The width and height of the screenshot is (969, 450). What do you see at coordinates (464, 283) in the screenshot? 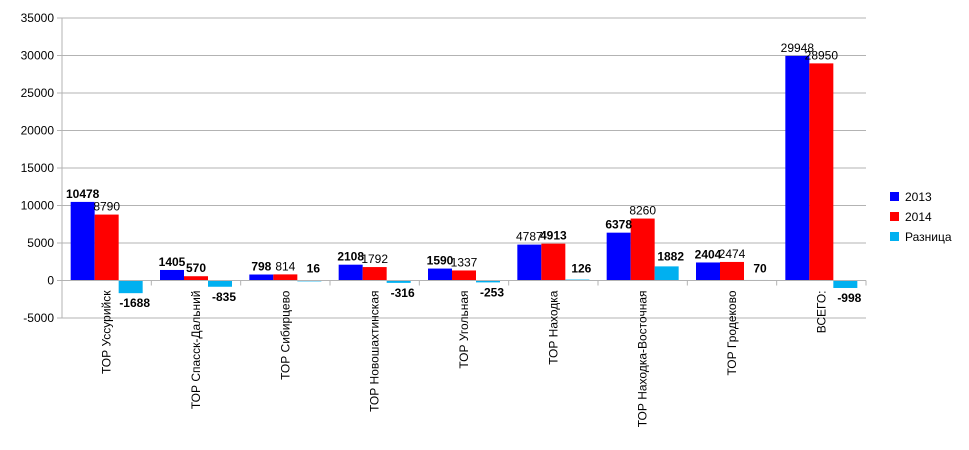
I see `zero-axis` at bounding box center [464, 283].